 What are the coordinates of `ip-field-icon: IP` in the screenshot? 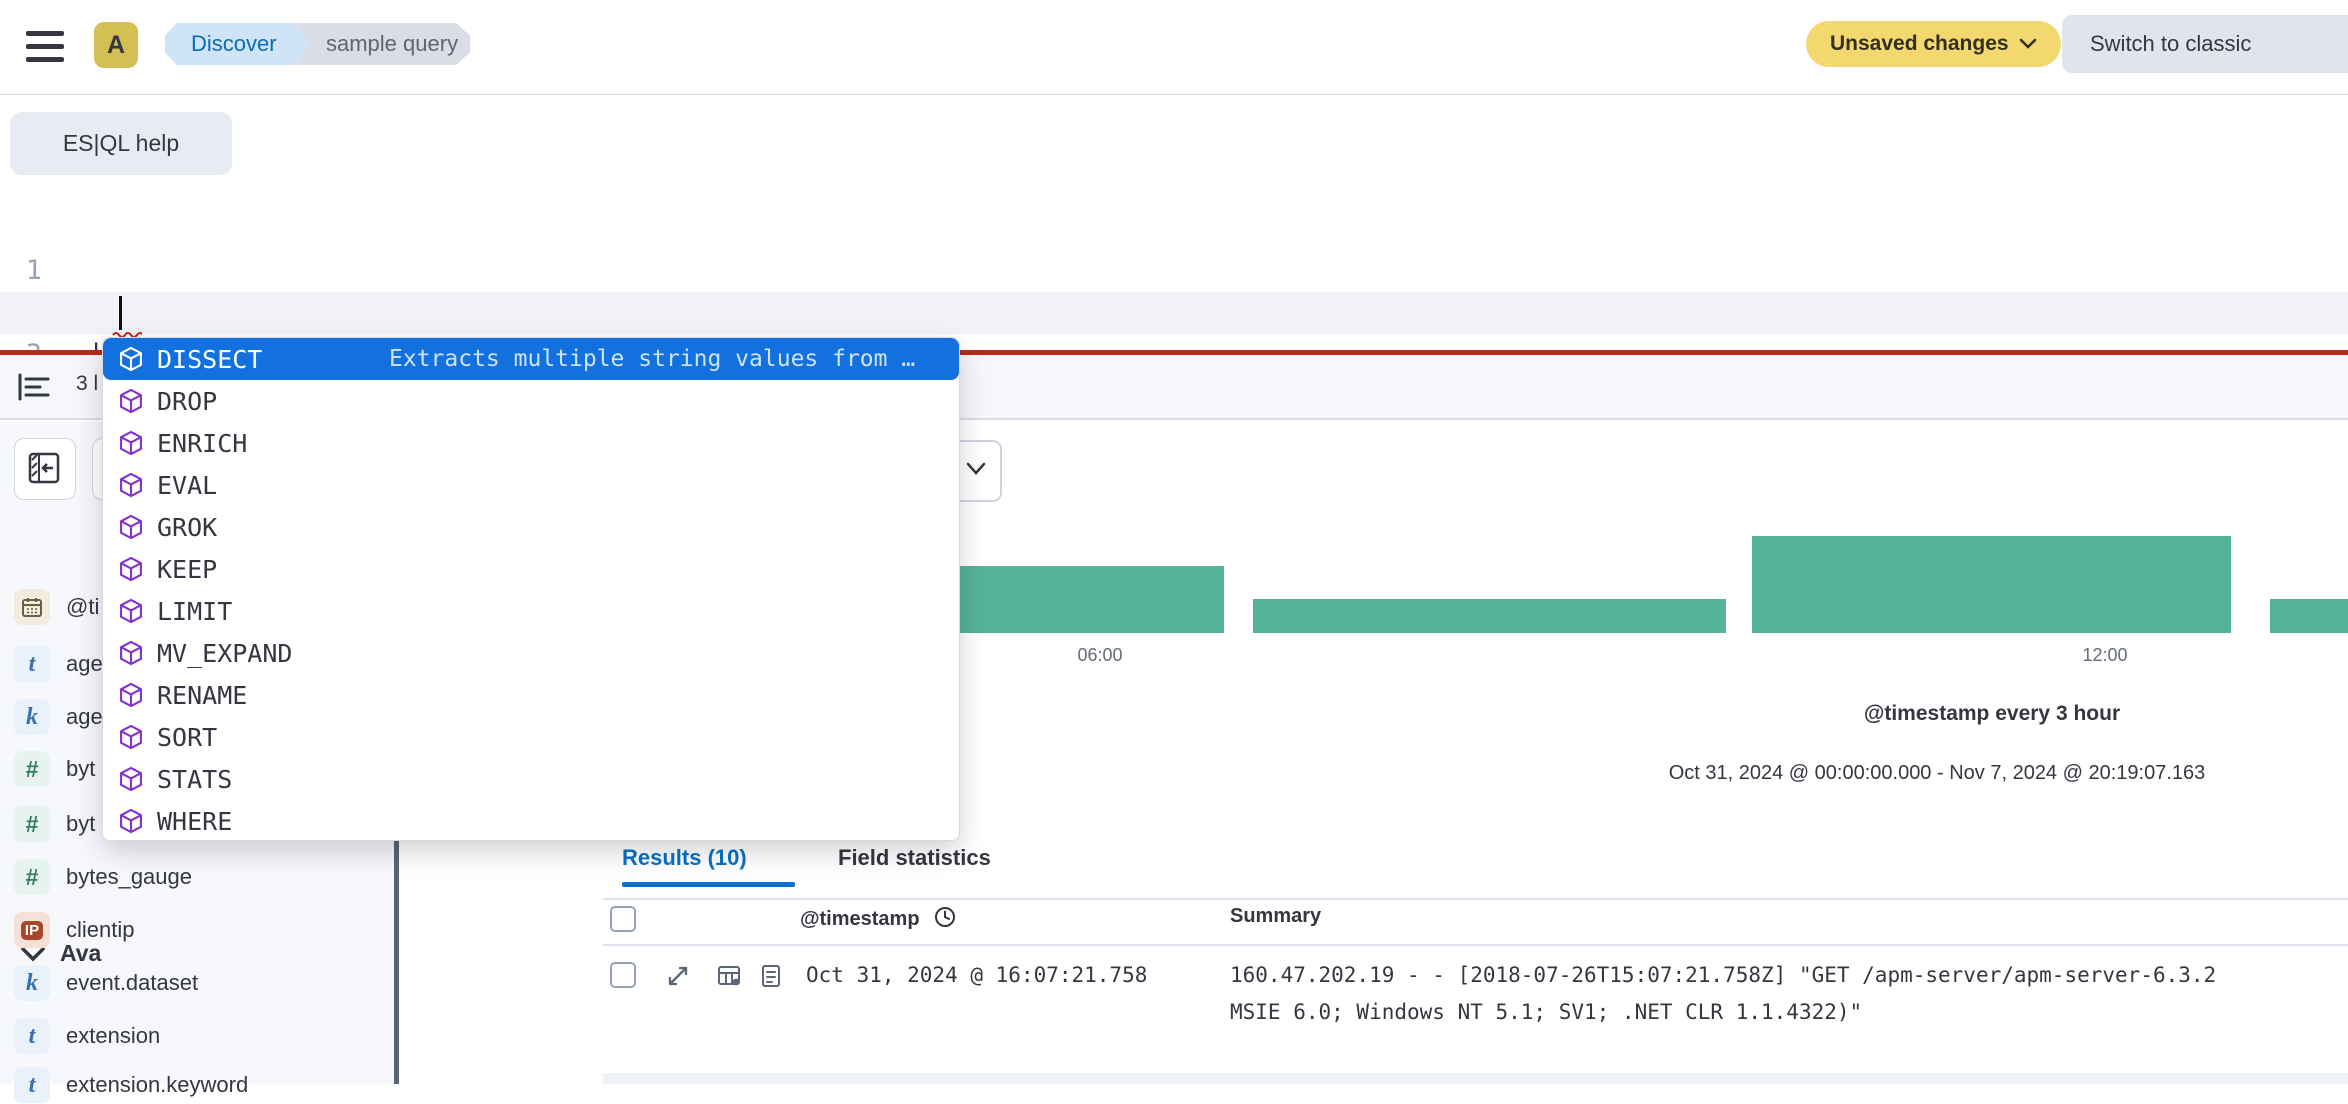 It's located at (32, 930).